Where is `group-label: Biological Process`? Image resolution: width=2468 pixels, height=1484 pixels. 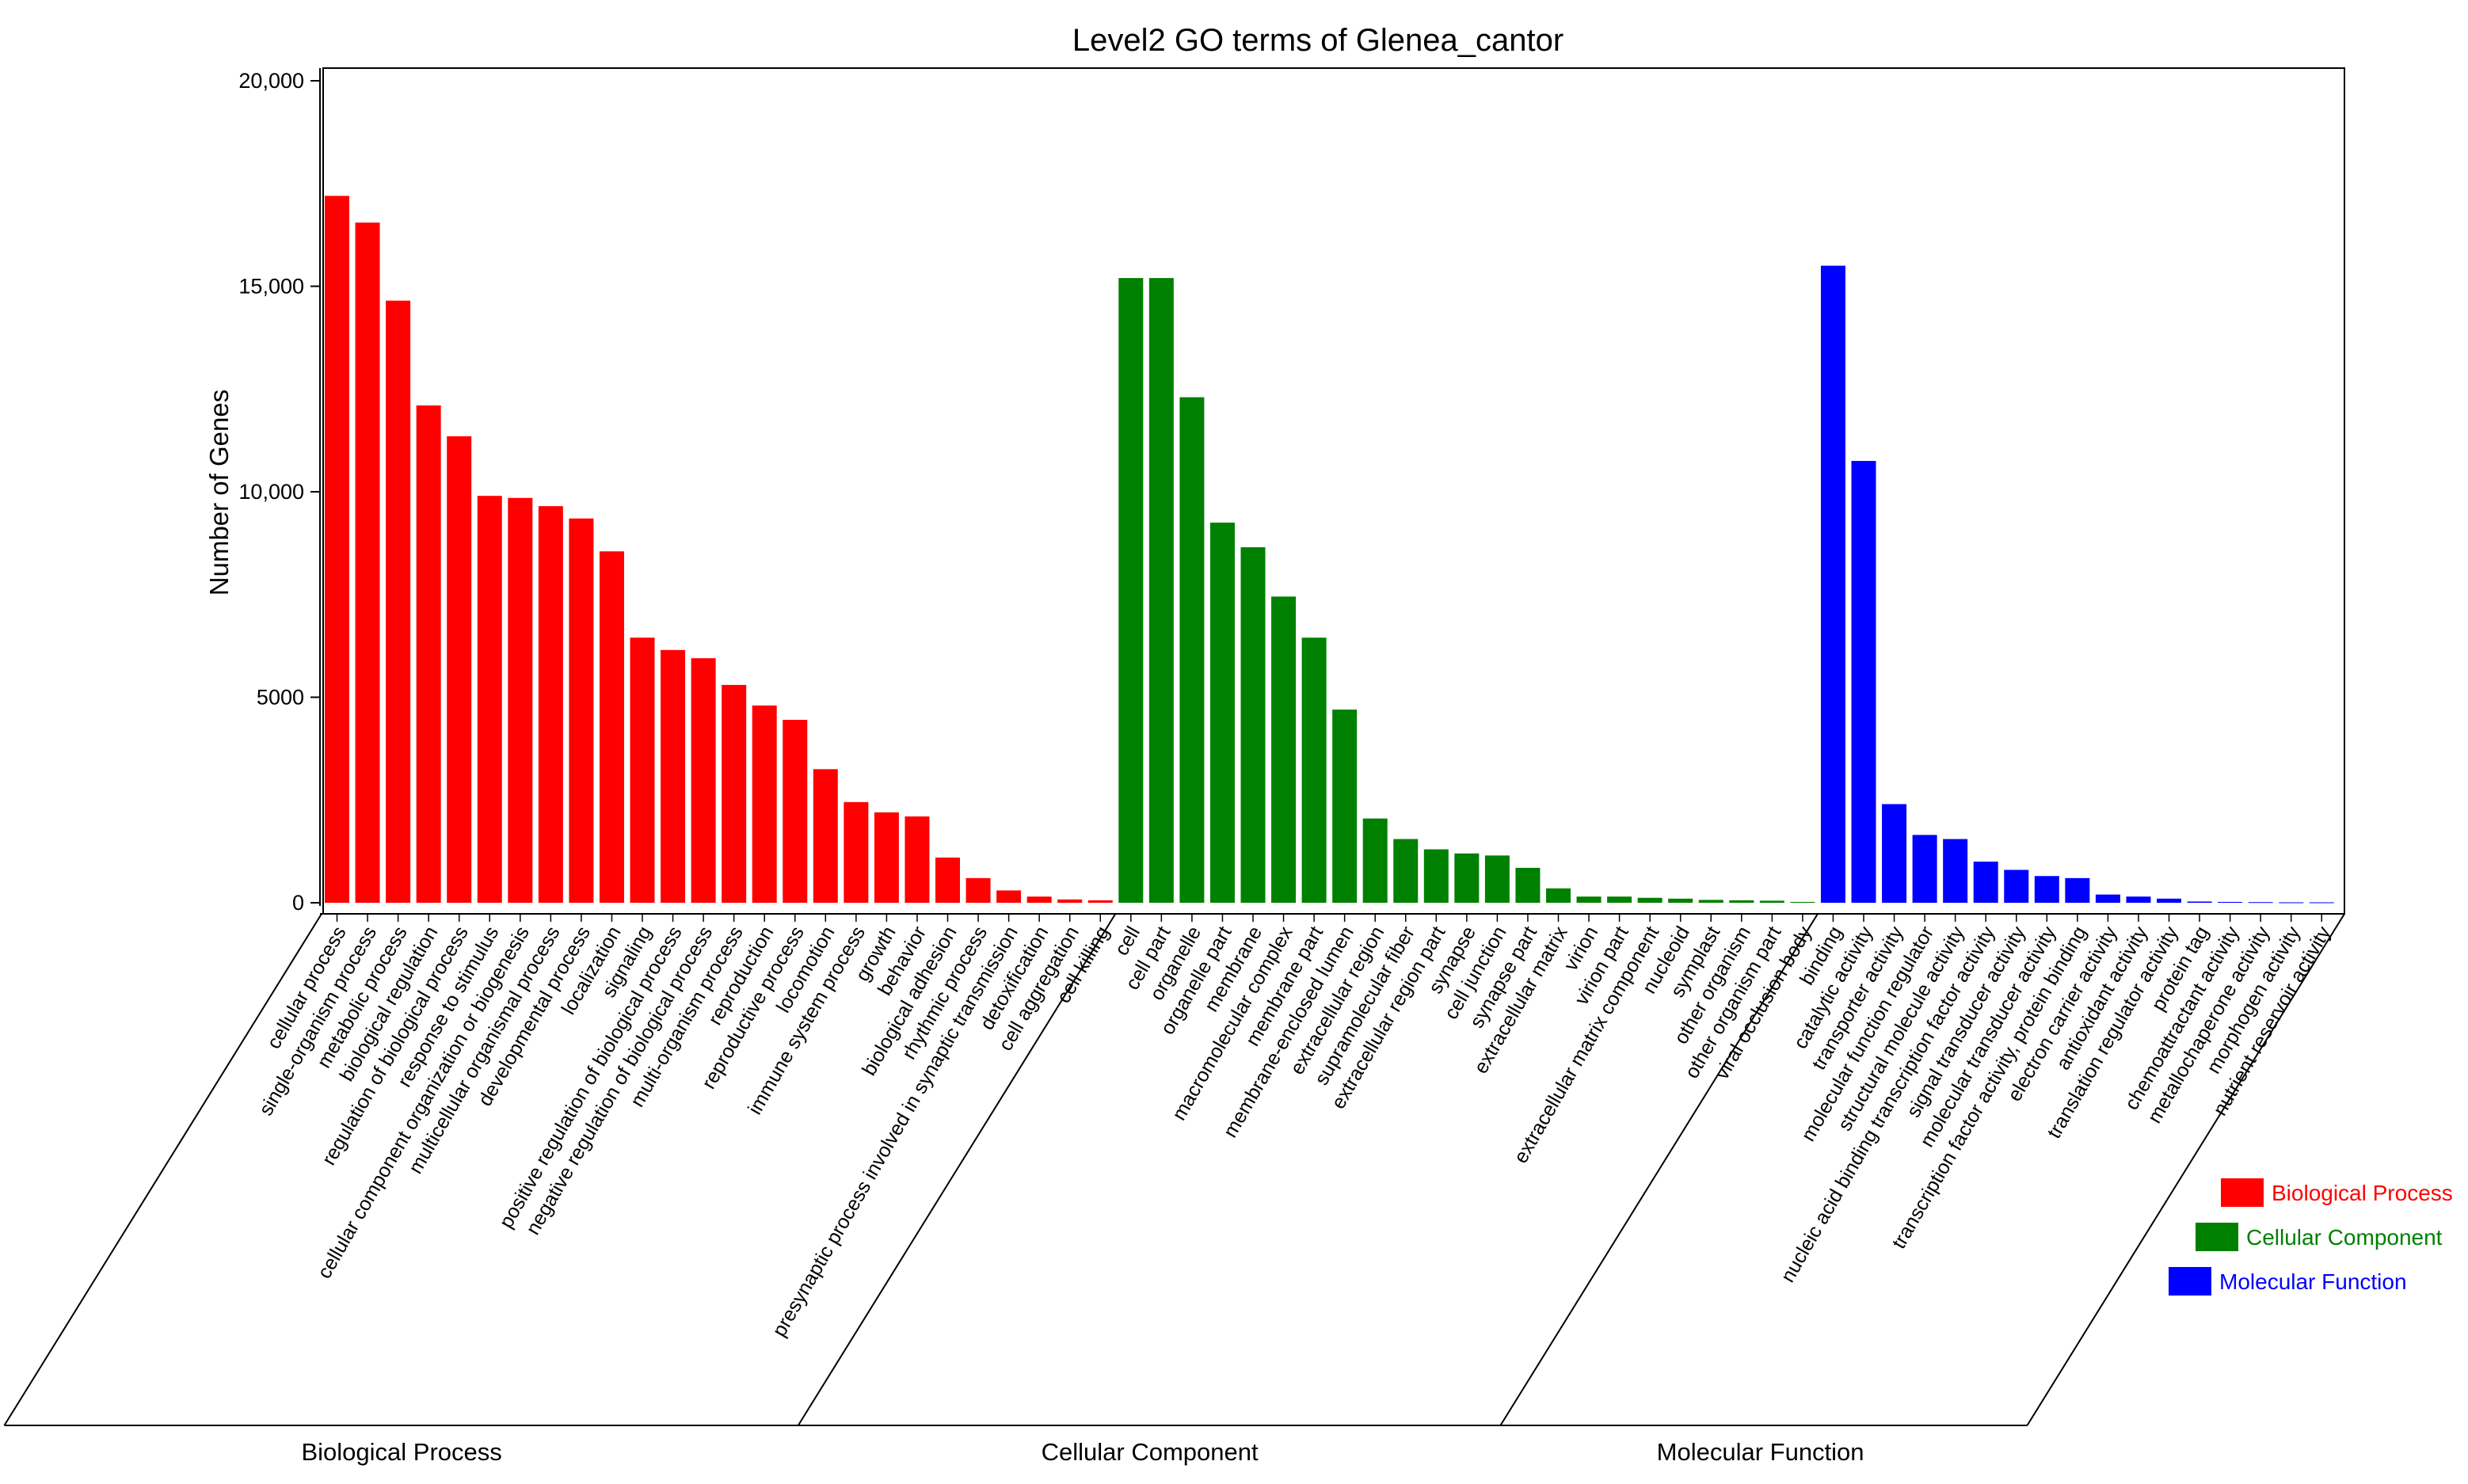
group-label: Biological Process is located at coordinates (401, 1452).